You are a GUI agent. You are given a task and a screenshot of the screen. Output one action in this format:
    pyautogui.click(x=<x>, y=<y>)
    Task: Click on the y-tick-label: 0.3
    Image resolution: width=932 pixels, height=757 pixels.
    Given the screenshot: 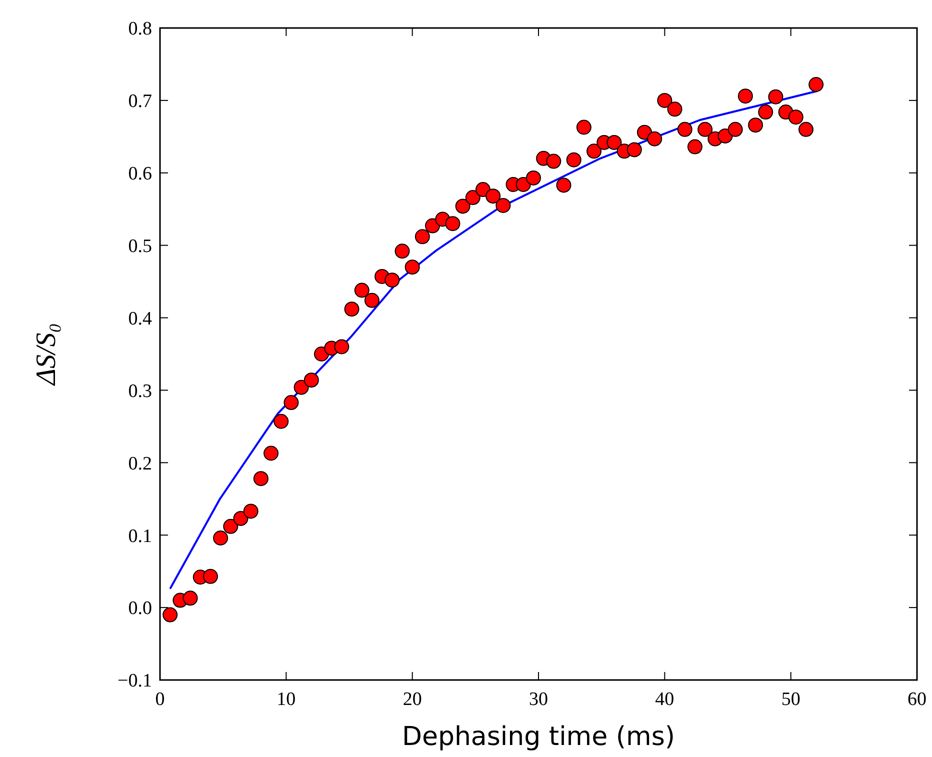 What is the action you would take?
    pyautogui.click(x=140, y=391)
    